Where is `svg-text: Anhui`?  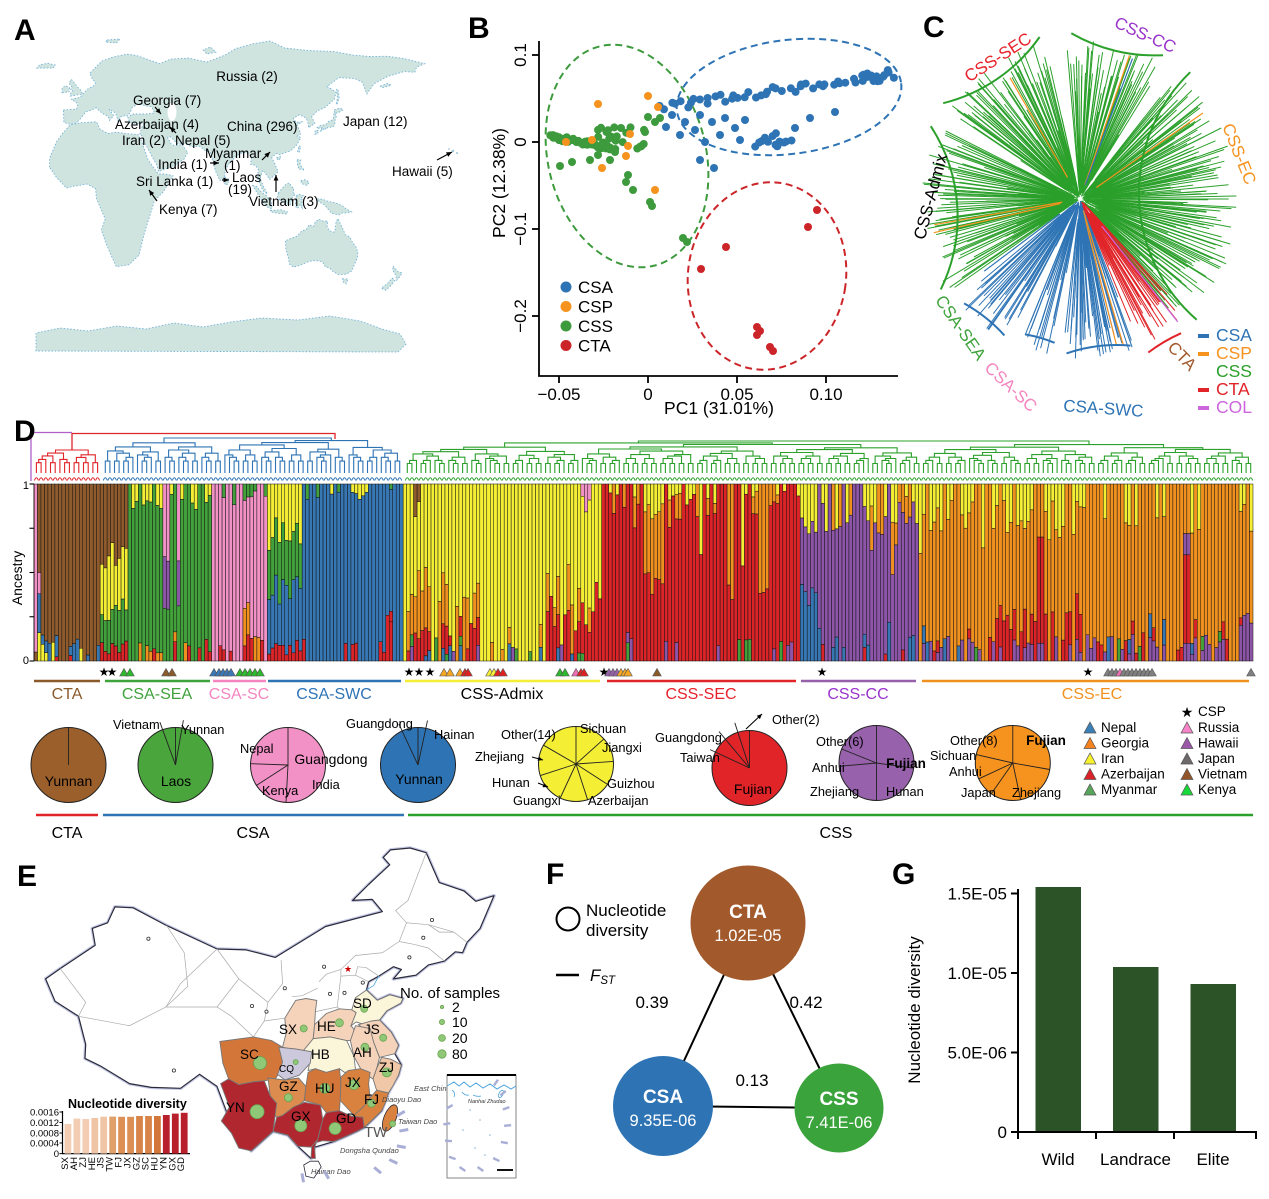 svg-text: Anhui is located at coordinates (828, 767).